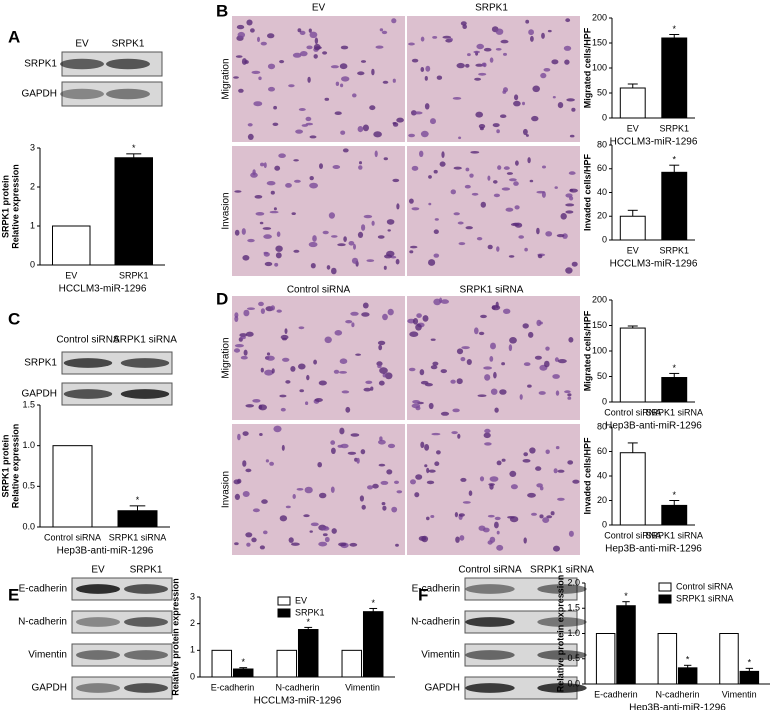 This screenshot has height=710, width=778. What do you see at coordinates (616, 694) in the screenshot?
I see `x-tick-label: E-cadherin` at bounding box center [616, 694].